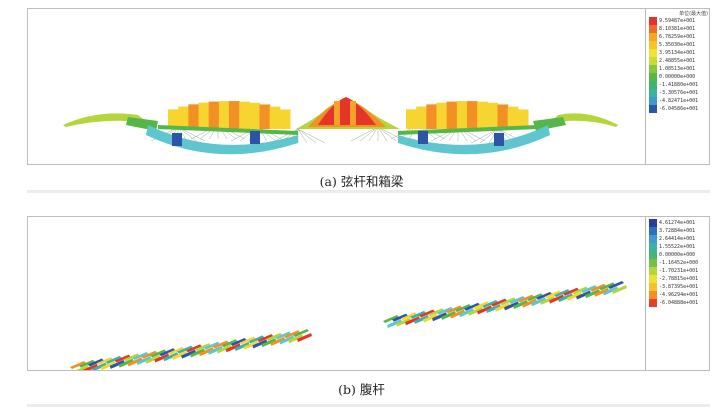 Image resolution: width=723 pixels, height=417 pixels. I want to click on legend-item: 9.59487e+001, so click(679, 21).